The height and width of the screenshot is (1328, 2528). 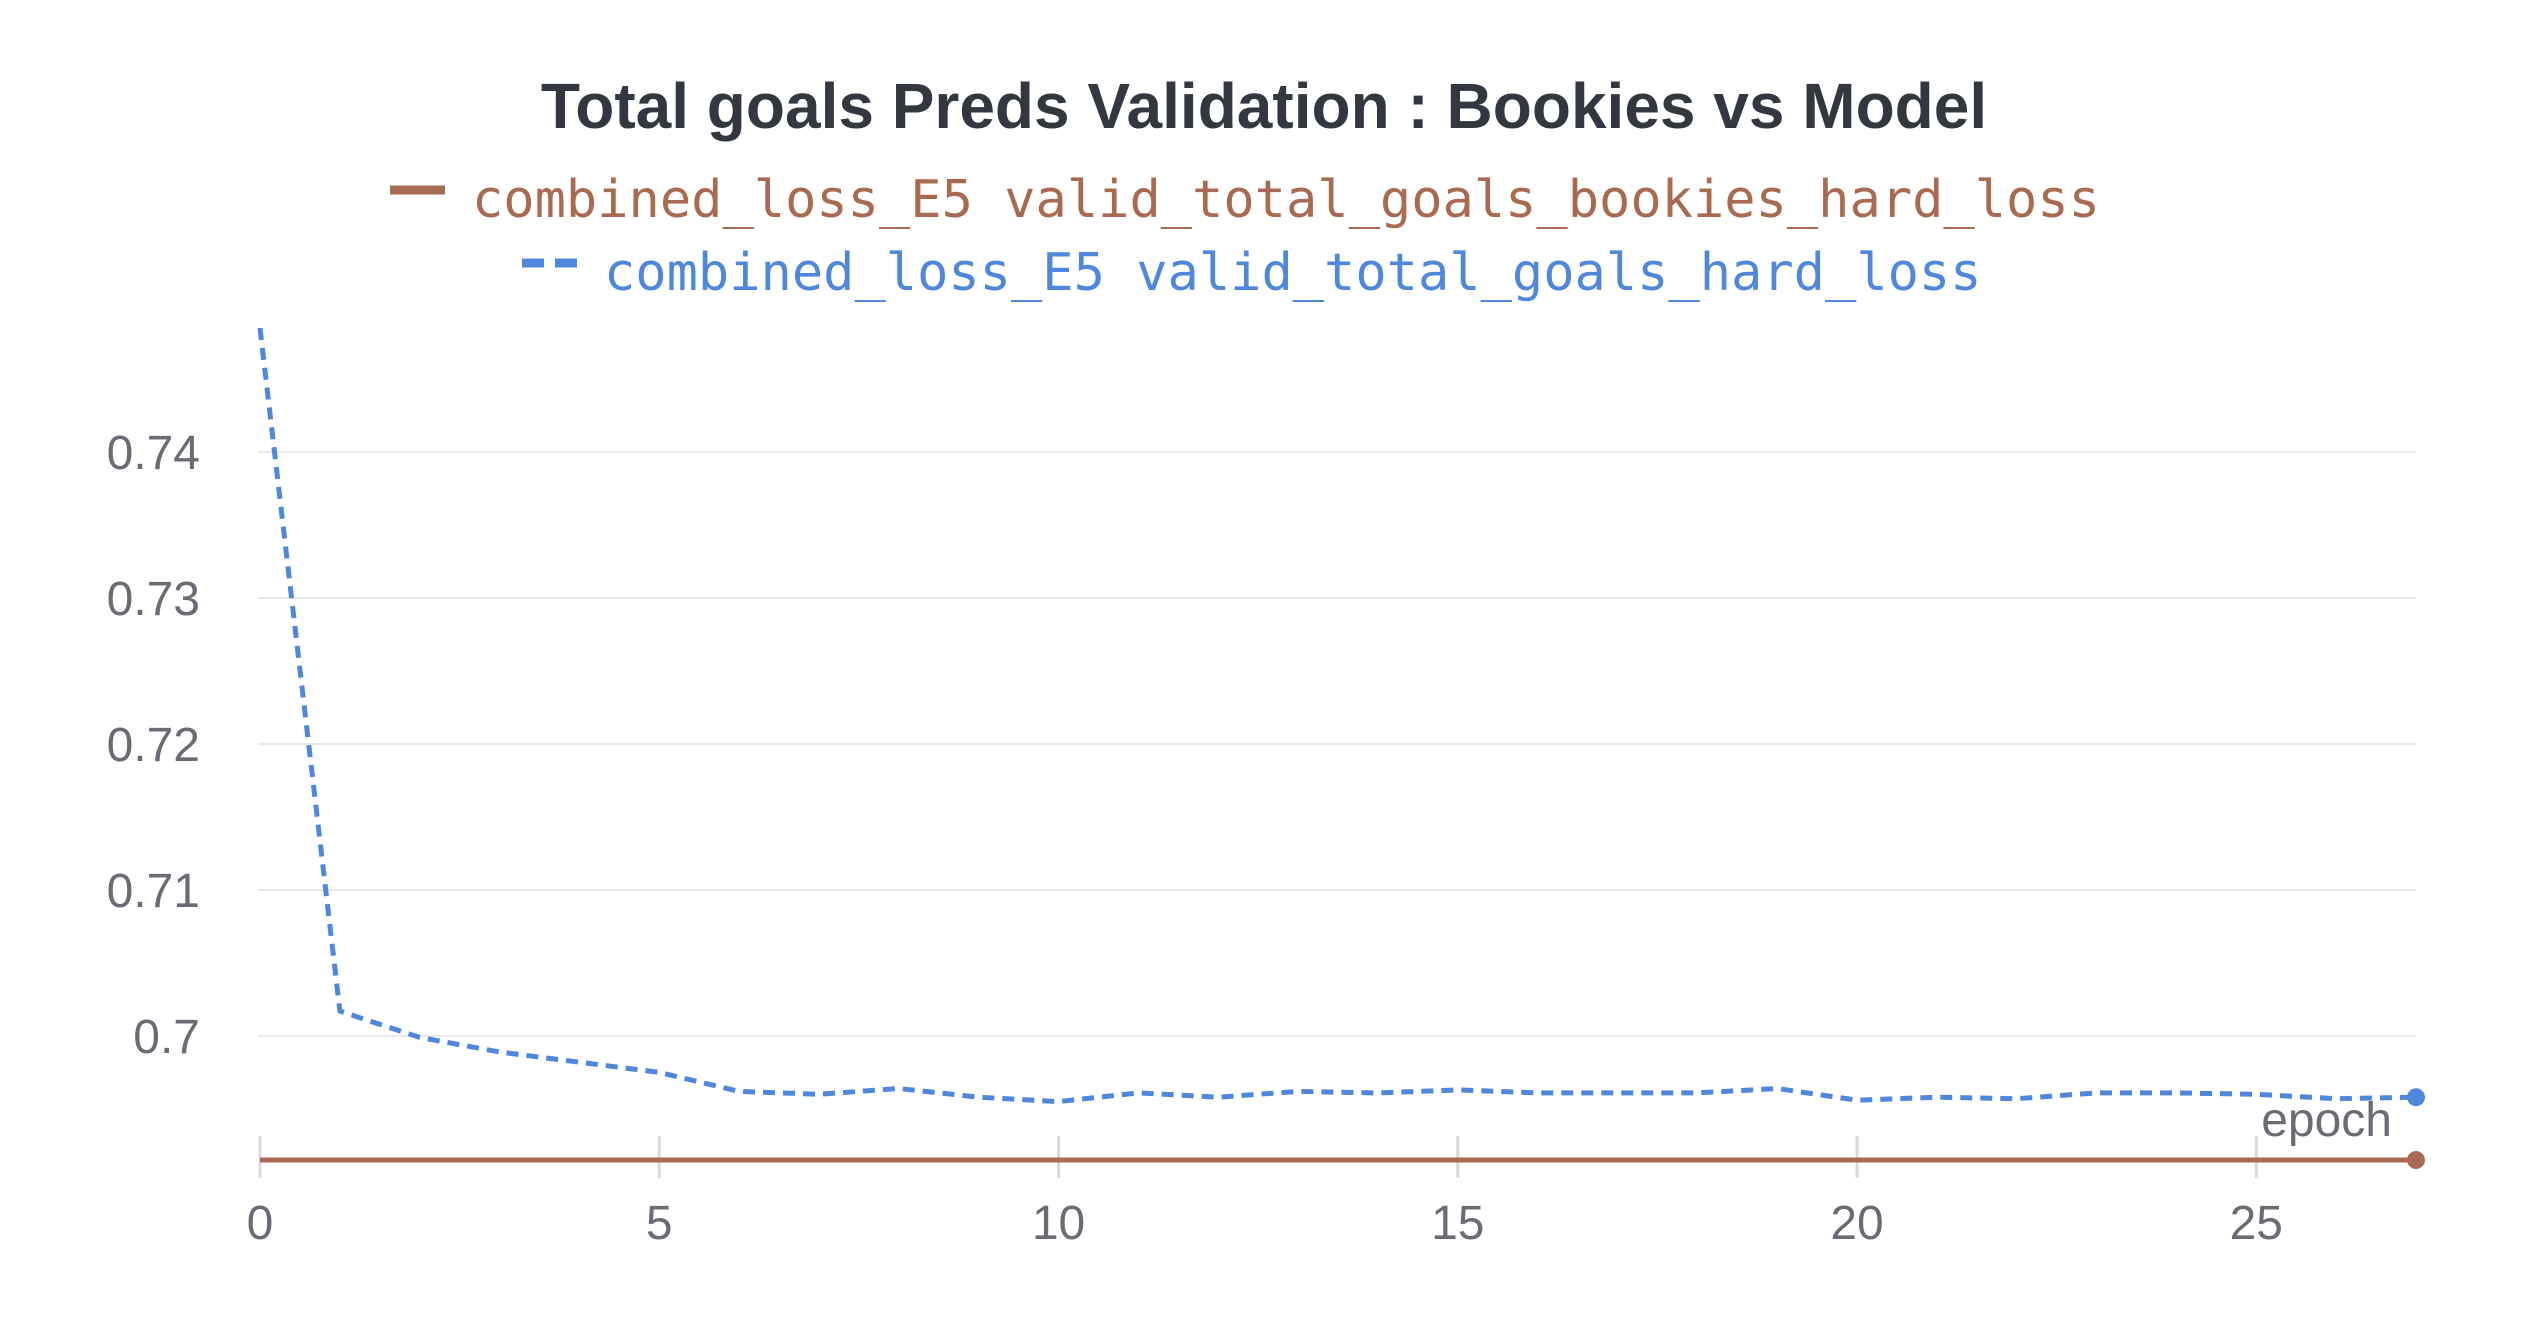 I want to click on x-tick-label: 25, so click(x=2256, y=1223).